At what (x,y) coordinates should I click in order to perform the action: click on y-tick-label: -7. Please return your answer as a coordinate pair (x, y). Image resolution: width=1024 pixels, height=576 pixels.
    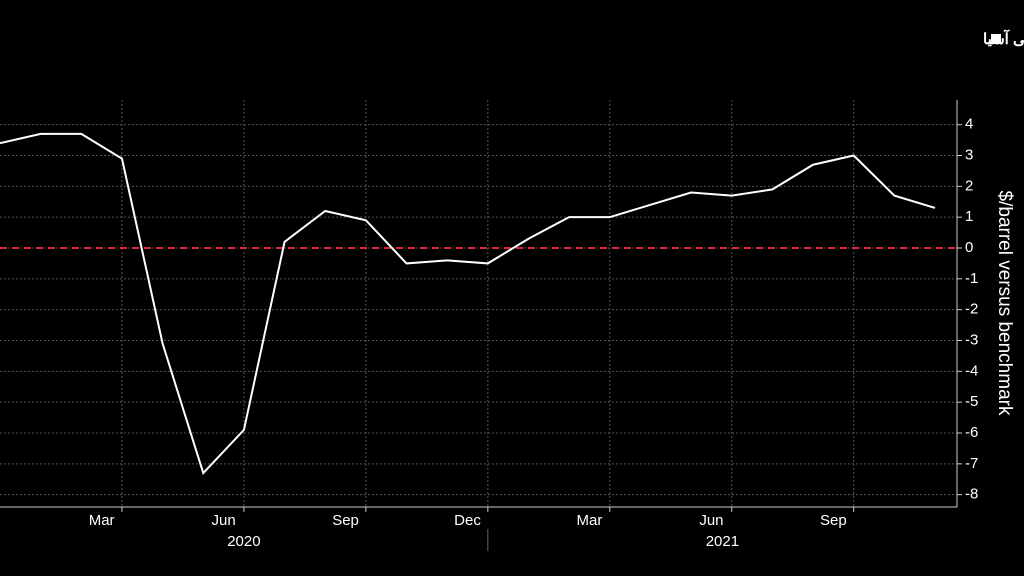
    Looking at the image, I should click on (971, 463).